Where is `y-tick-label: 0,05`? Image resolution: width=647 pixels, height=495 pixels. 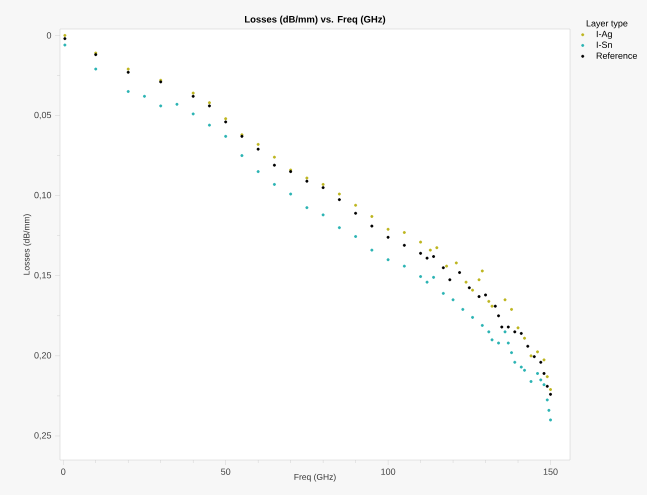 y-tick-label: 0,05 is located at coordinates (43, 116).